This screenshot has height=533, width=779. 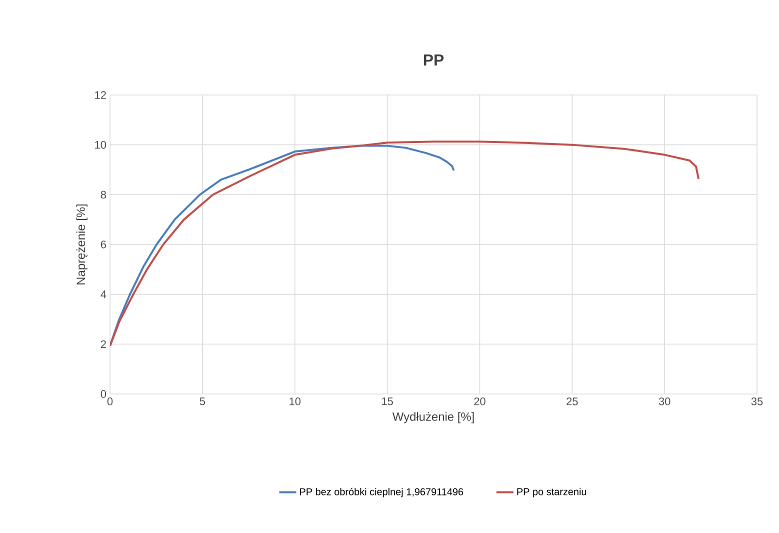 I want to click on x-tick-label: 10, so click(x=295, y=402).